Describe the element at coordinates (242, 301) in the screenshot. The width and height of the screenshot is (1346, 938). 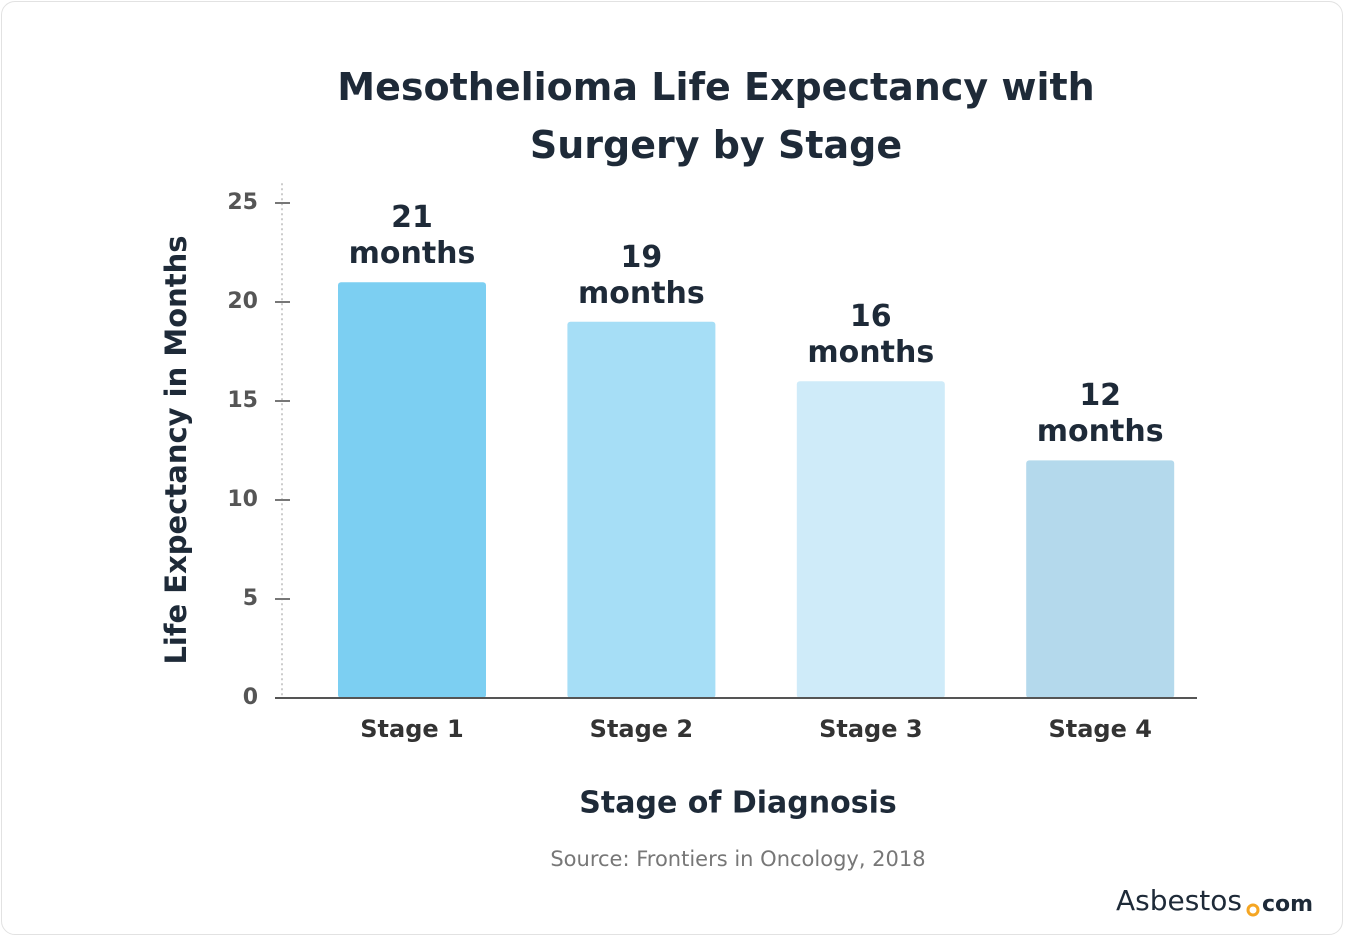
I see `y-tick-label: 20` at that location.